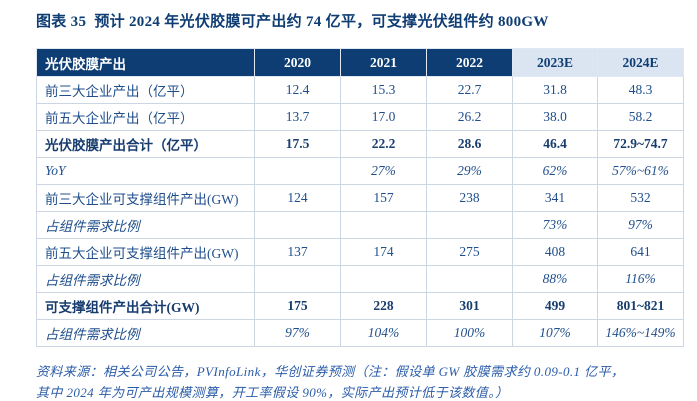 The height and width of the screenshot is (401, 697). Describe the element at coordinates (640, 306) in the screenshot. I see `cell-value: 801~821` at that location.